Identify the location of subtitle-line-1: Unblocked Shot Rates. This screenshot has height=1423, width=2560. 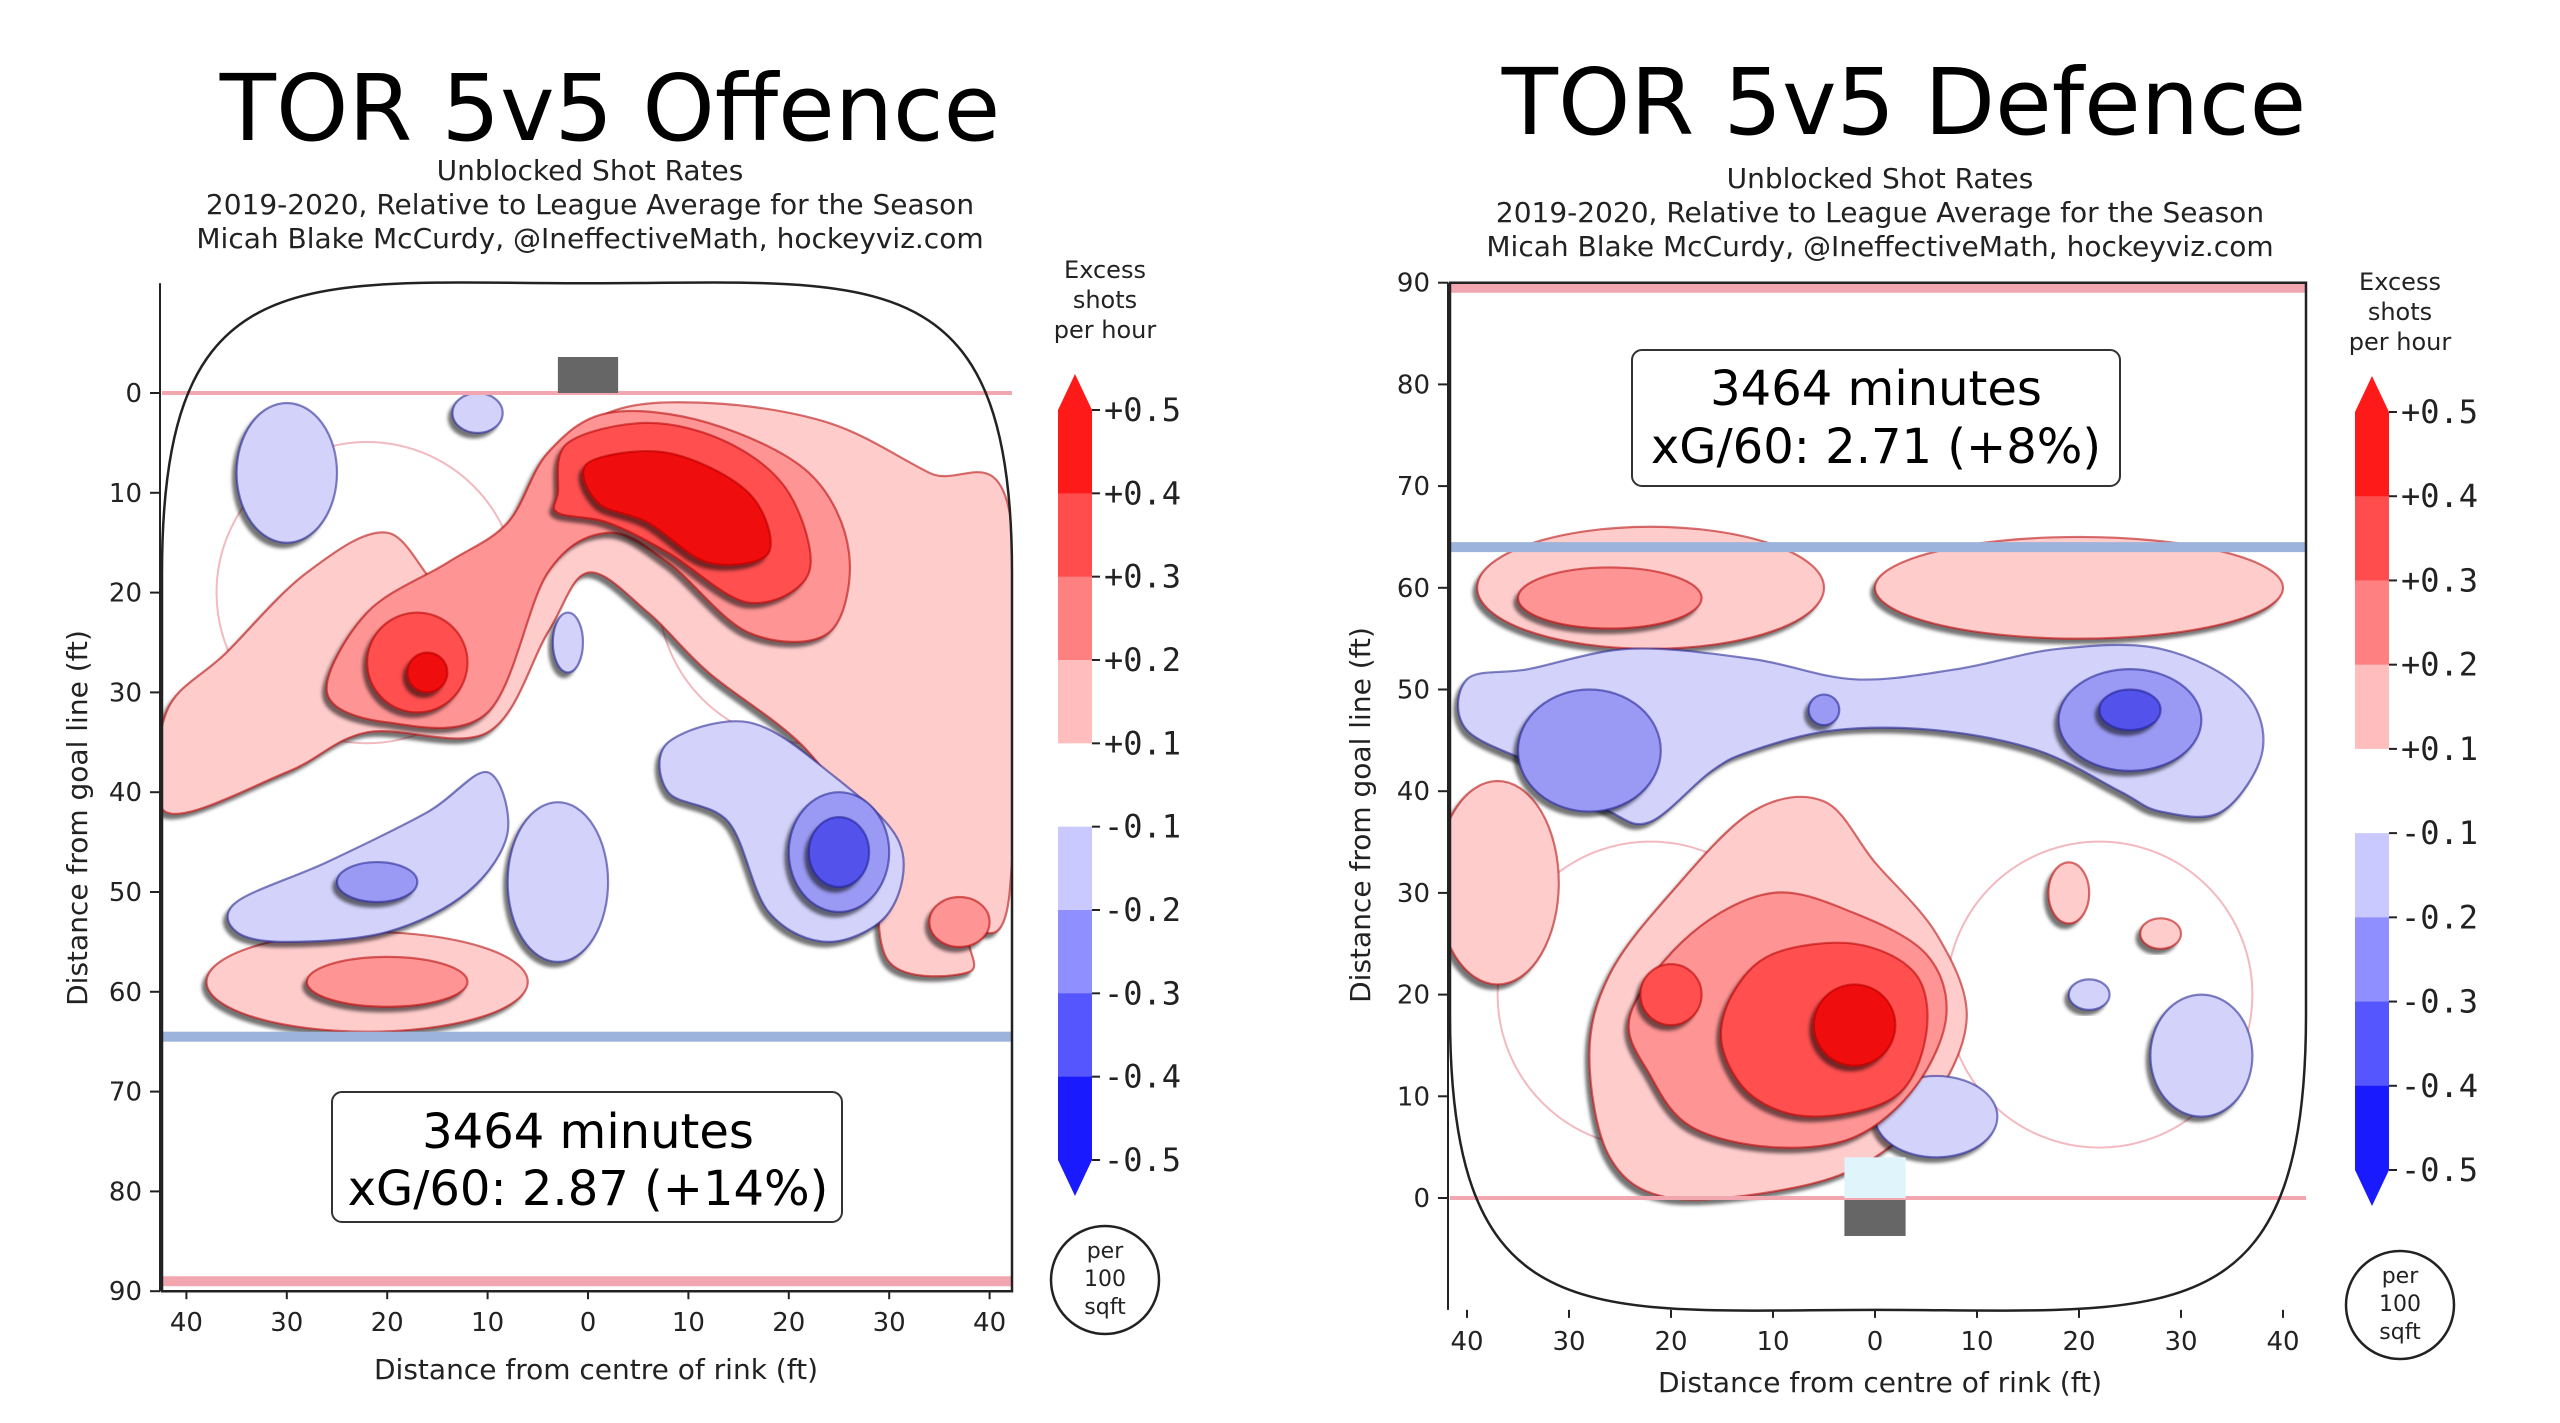
(590, 170).